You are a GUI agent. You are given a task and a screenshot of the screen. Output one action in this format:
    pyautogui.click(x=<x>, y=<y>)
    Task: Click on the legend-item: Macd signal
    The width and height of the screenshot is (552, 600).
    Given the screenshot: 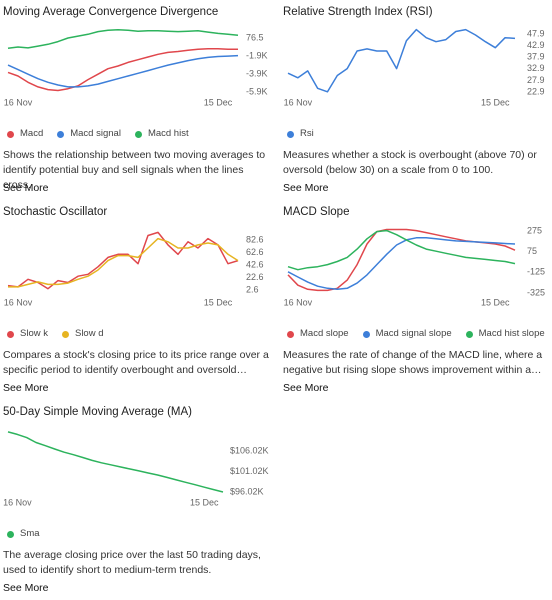 What is the action you would take?
    pyautogui.click(x=89, y=134)
    